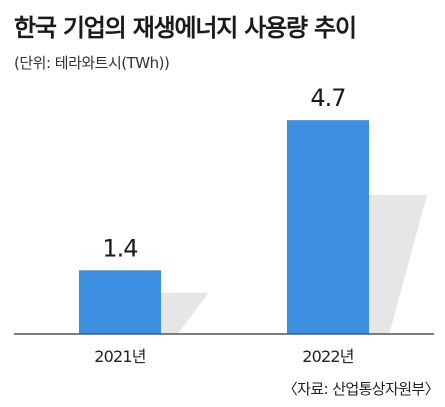 The image size is (445, 407). What do you see at coordinates (119, 248) in the screenshot?
I see `data-label: 1.4` at bounding box center [119, 248].